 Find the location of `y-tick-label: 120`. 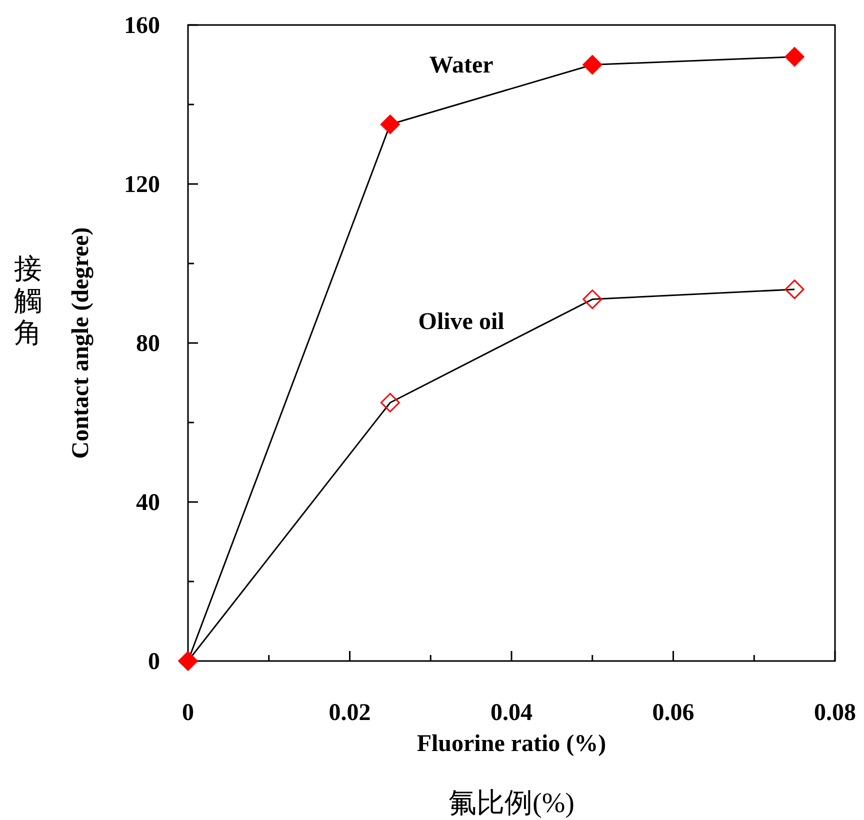

y-tick-label: 120 is located at coordinates (142, 185).